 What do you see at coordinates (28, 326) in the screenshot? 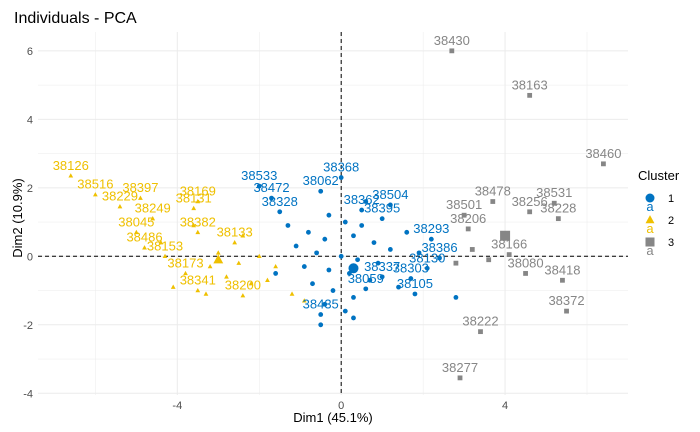
I see `y-tick-label: -2` at bounding box center [28, 326].